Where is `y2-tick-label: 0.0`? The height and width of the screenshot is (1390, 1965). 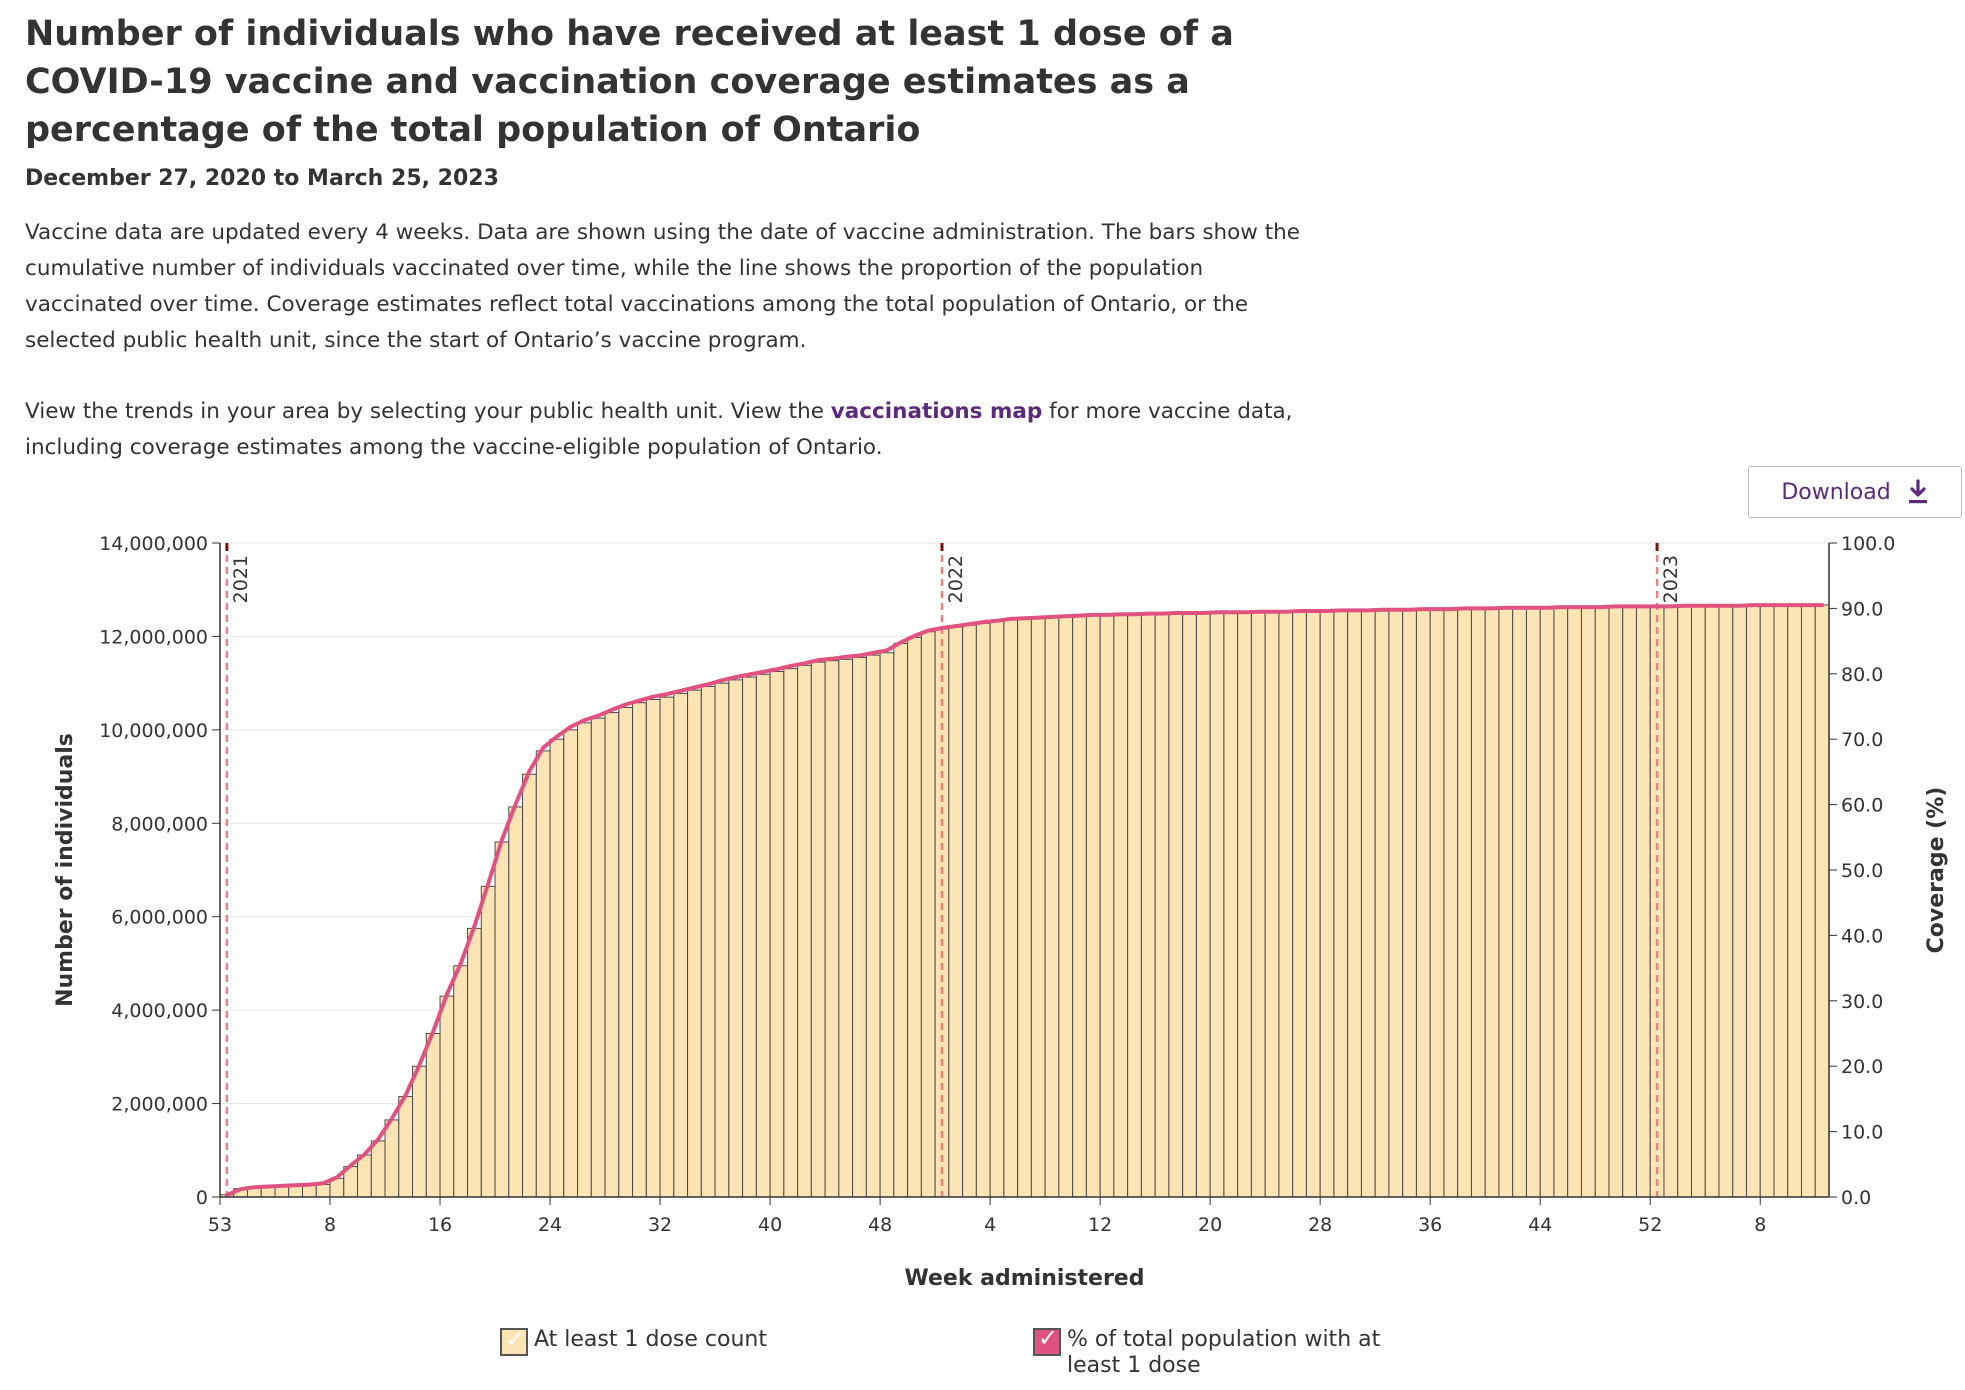 y2-tick-label: 0.0 is located at coordinates (1856, 1198).